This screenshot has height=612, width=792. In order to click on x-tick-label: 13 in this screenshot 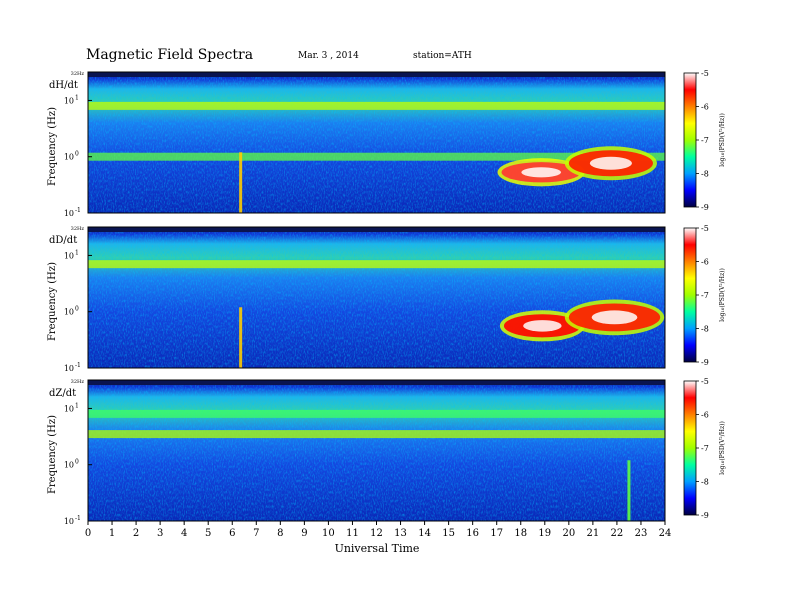, I will do `click(400, 533)`.